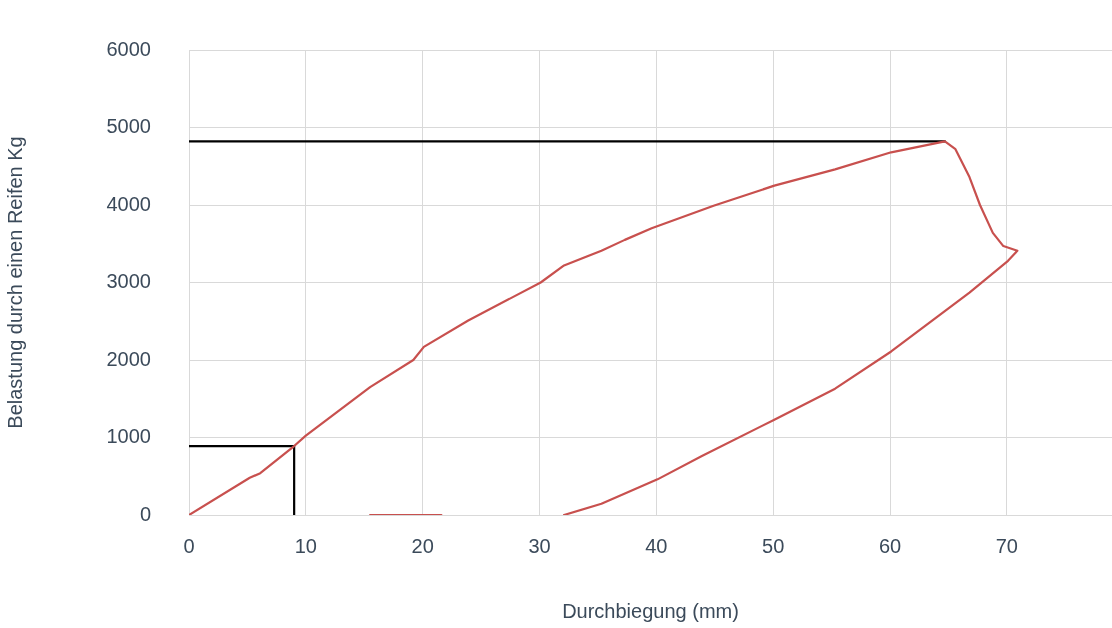 The image size is (1112, 628). Describe the element at coordinates (128, 48) in the screenshot. I see `y-tick-label: 6000` at that location.